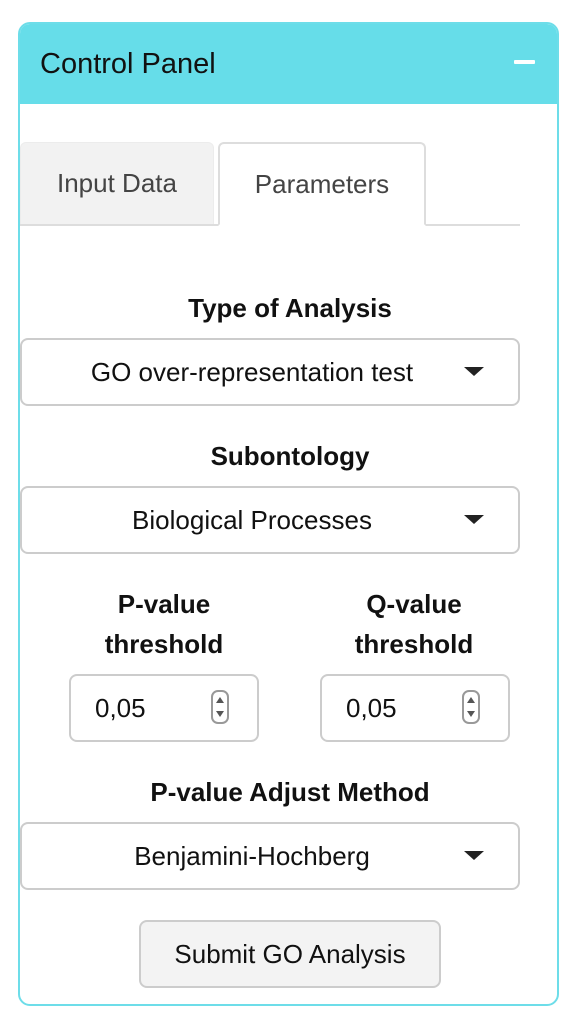 The width and height of the screenshot is (578, 1036). Describe the element at coordinates (288, 64) in the screenshot. I see `panel-header: Control Panel` at that location.